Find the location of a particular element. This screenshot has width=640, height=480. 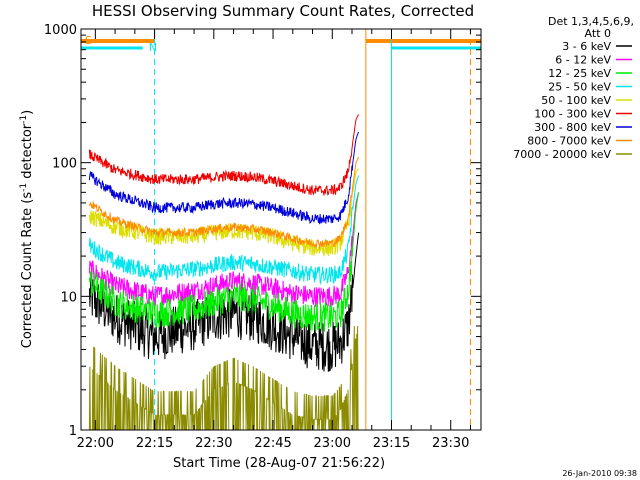

legend-label: 7000 - 20000 keV is located at coordinates (562, 154).